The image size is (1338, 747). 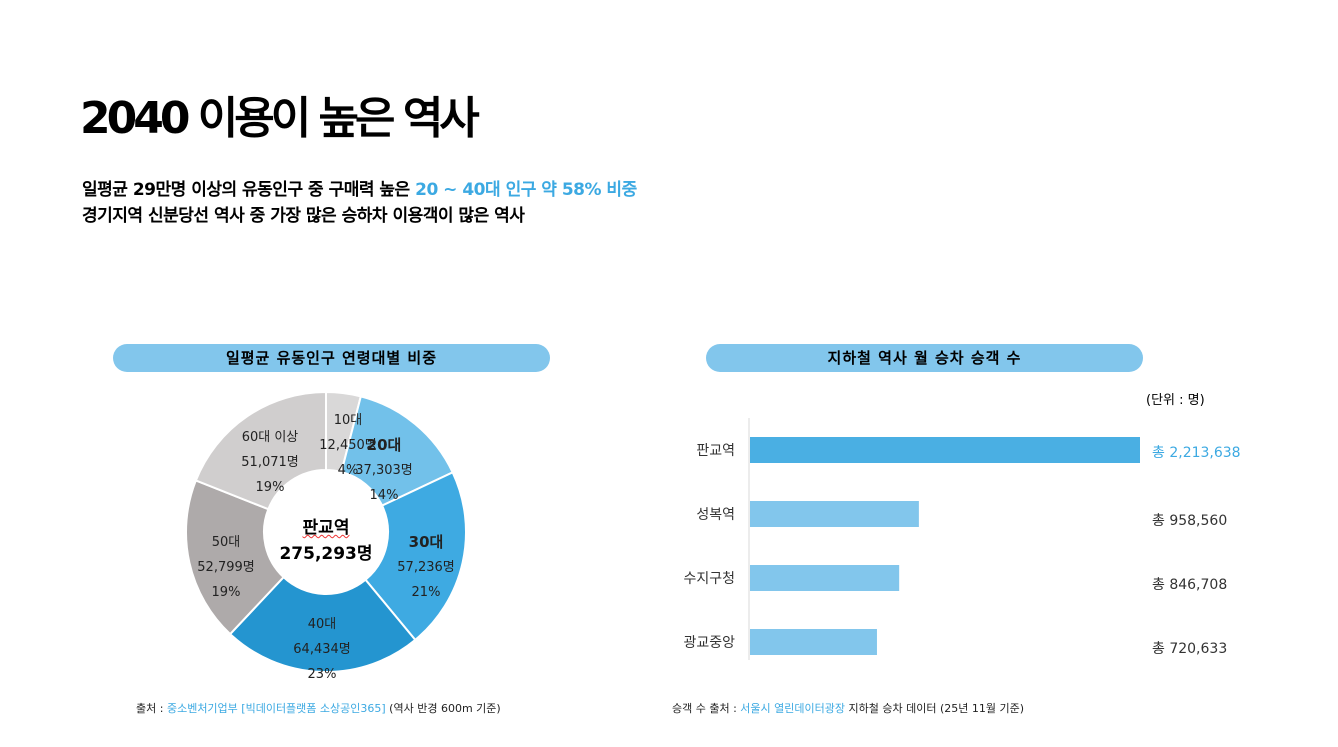 What do you see at coordinates (325, 541) in the screenshot?
I see `donut-center-label: 판교역 275,293명` at bounding box center [325, 541].